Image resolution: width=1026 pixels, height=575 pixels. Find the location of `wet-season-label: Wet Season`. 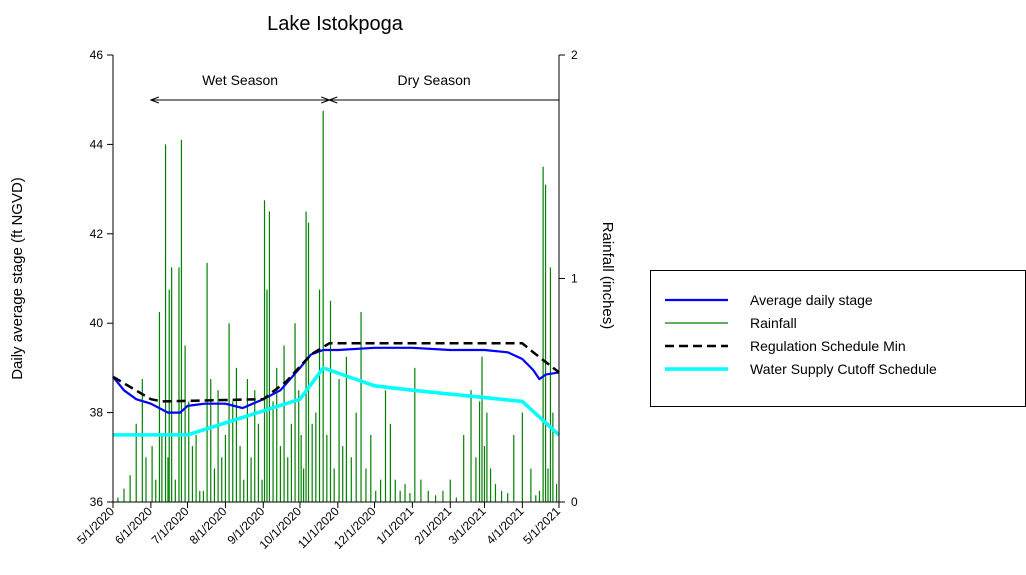

wet-season-label: Wet Season is located at coordinates (240, 80).